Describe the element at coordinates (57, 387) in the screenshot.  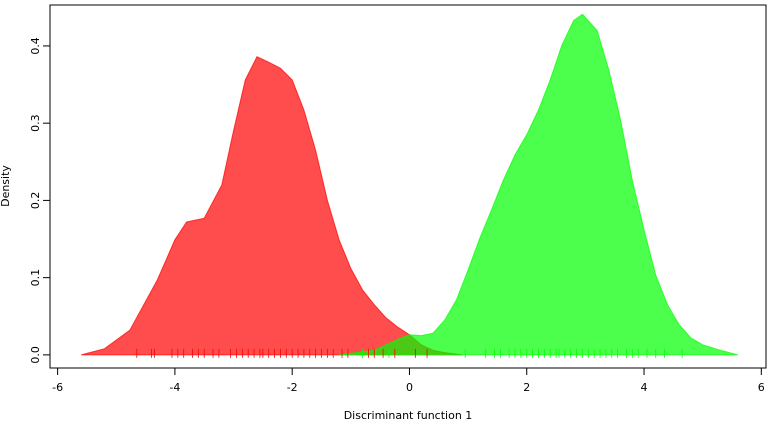
I see `x-tick-label: -6` at that location.